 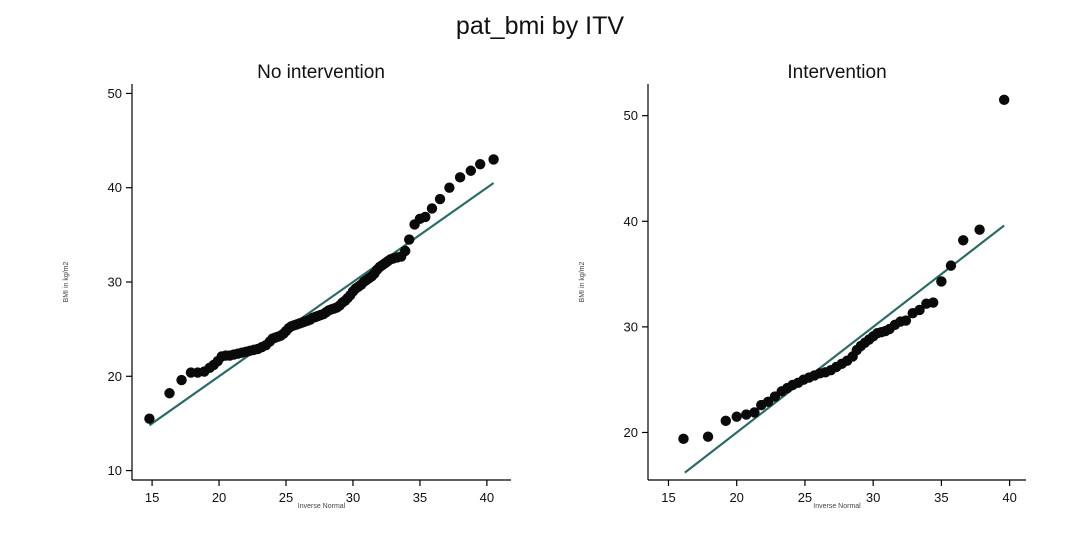 I want to click on panel-title: No intervention, so click(x=321, y=72).